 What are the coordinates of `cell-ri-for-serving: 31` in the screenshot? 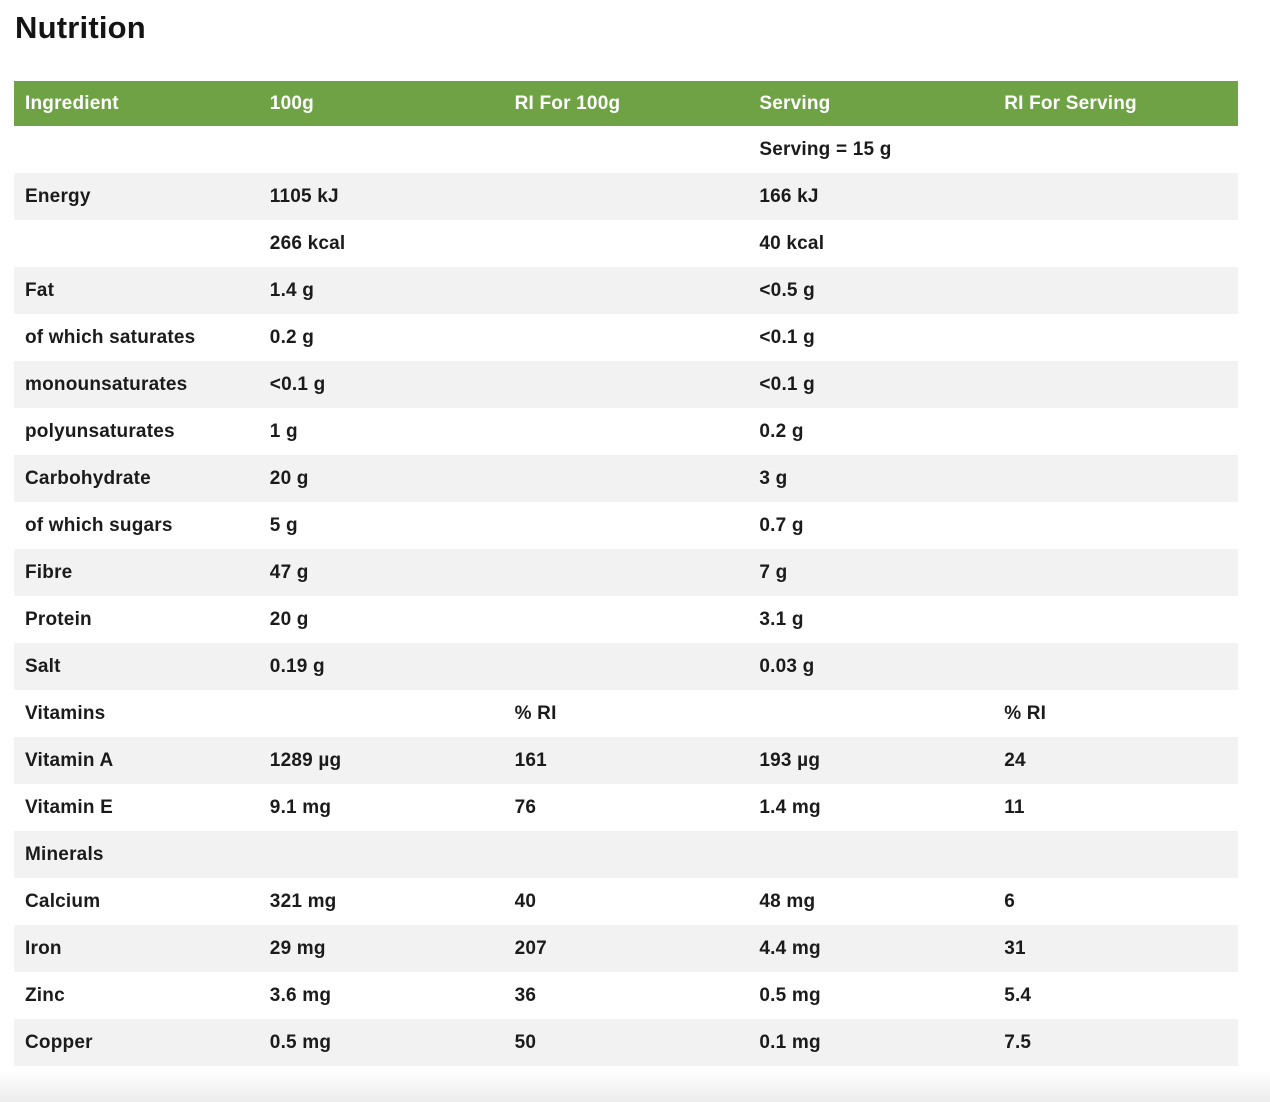 It's located at (1015, 948).